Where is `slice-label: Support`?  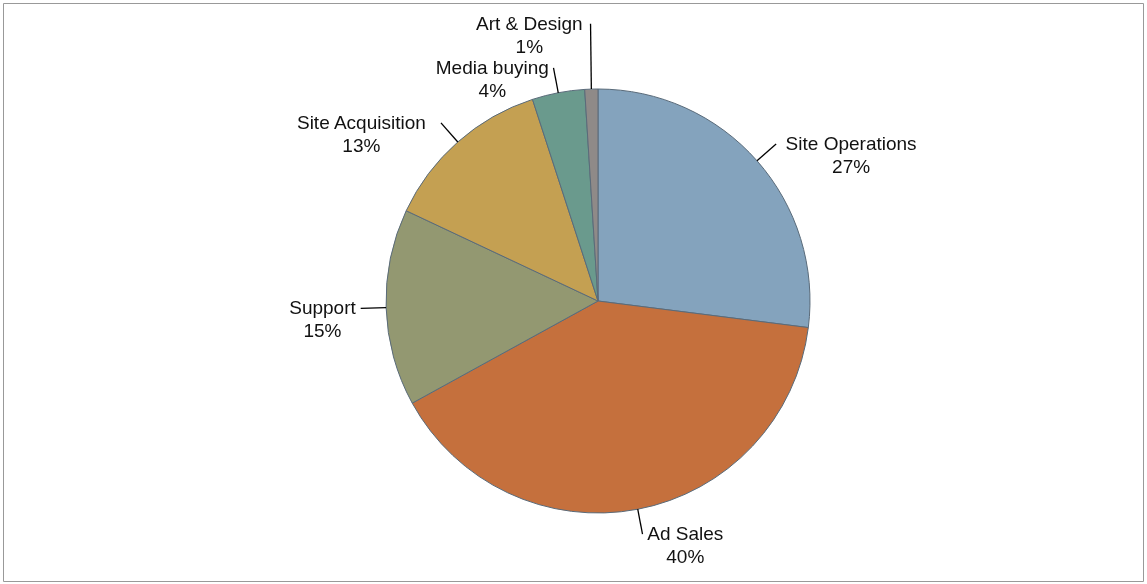 slice-label: Support is located at coordinates (323, 308).